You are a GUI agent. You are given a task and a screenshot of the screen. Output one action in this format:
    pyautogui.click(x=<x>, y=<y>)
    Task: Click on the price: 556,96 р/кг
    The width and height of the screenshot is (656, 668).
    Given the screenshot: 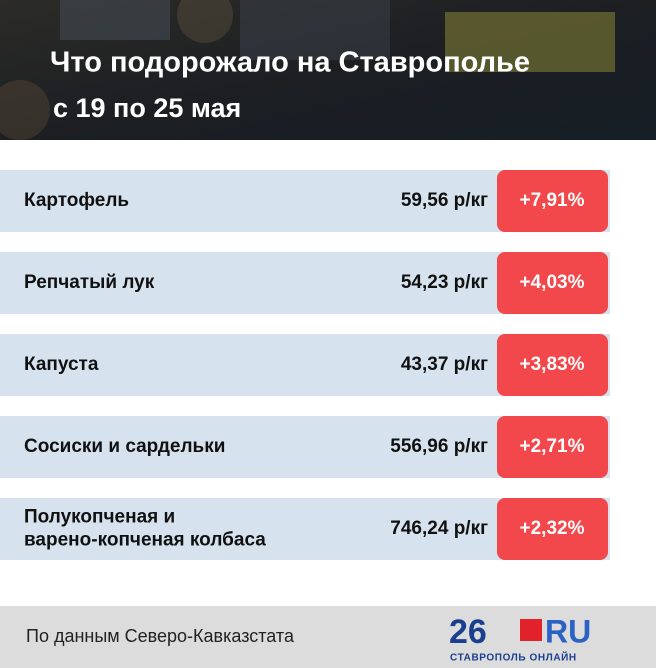 What is the action you would take?
    pyautogui.click(x=439, y=446)
    